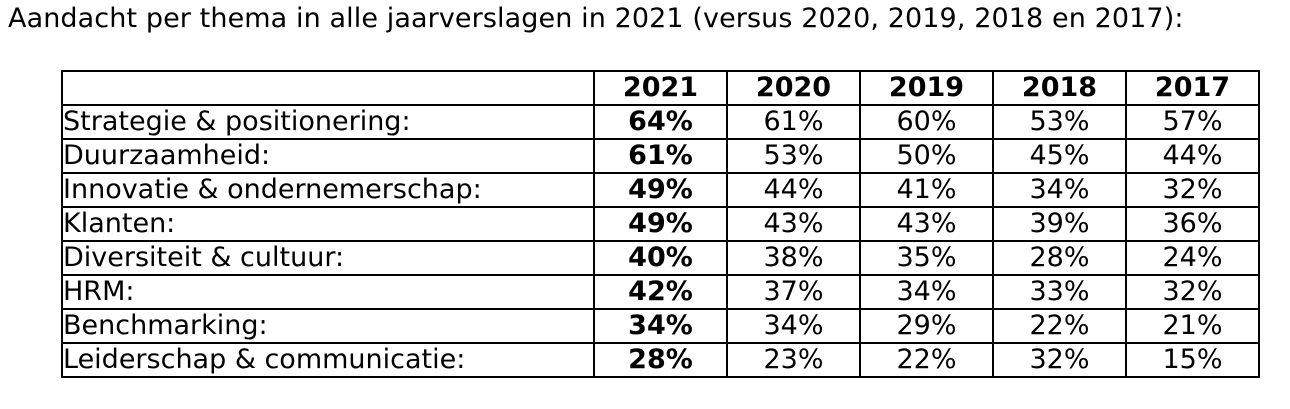 This screenshot has height=409, width=1290. What do you see at coordinates (328, 122) in the screenshot?
I see `theme-label: Strategie & positionering:` at bounding box center [328, 122].